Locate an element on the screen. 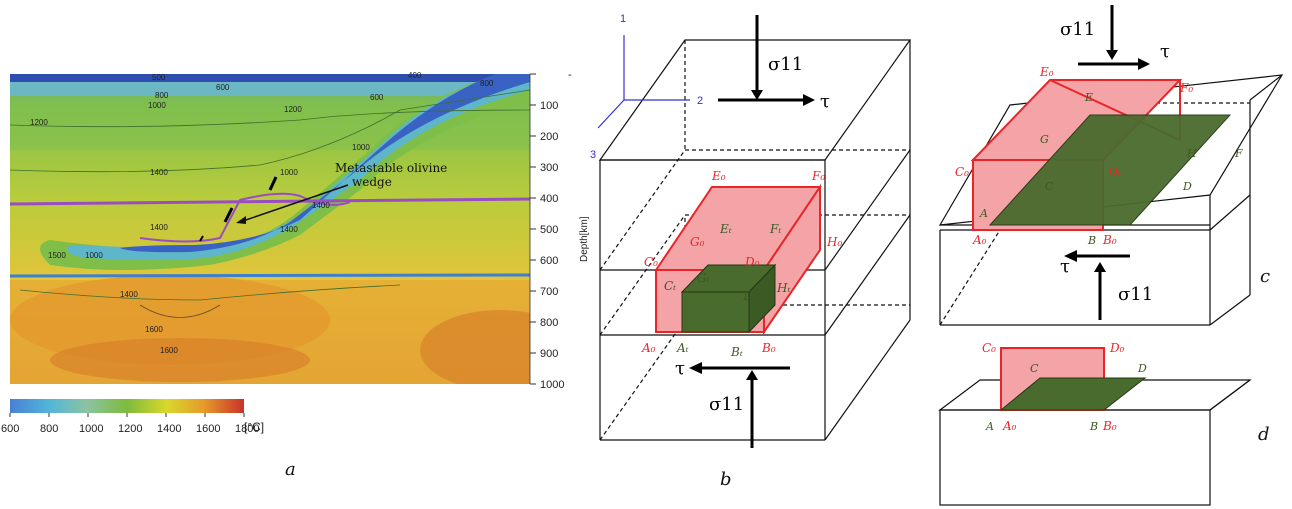 This screenshot has width=1292, height=509. panel-c-green-labels: E F G H C D A B is located at coordinates (1111, 169).